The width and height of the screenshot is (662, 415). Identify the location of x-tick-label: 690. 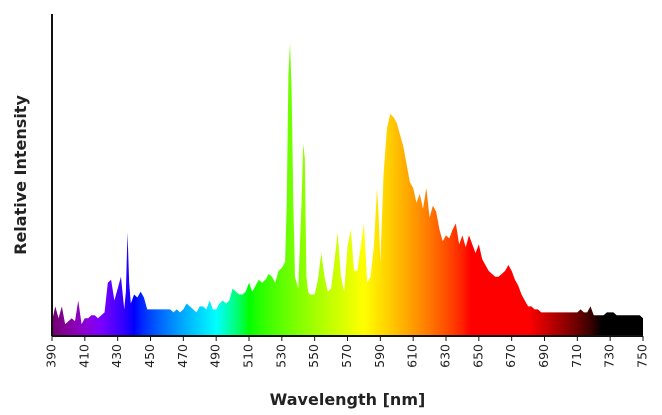
(543, 356).